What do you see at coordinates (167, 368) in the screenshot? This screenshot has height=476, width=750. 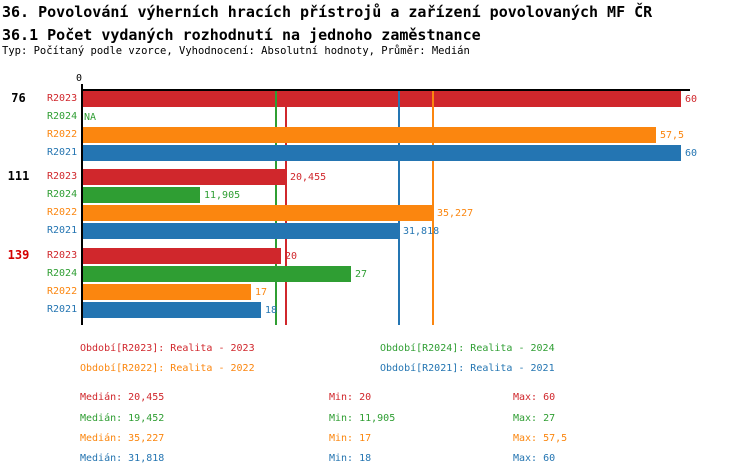 I see `legend-item-r2022: Období[R2022]: Realita - 2022` at bounding box center [167, 368].